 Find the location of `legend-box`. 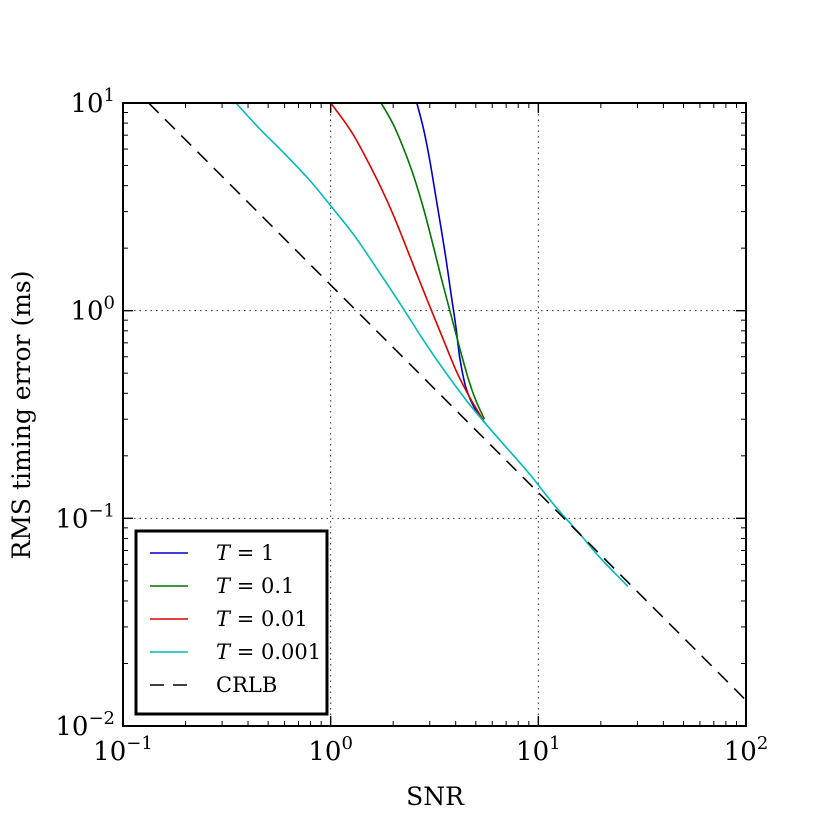

legend-box is located at coordinates (231, 622).